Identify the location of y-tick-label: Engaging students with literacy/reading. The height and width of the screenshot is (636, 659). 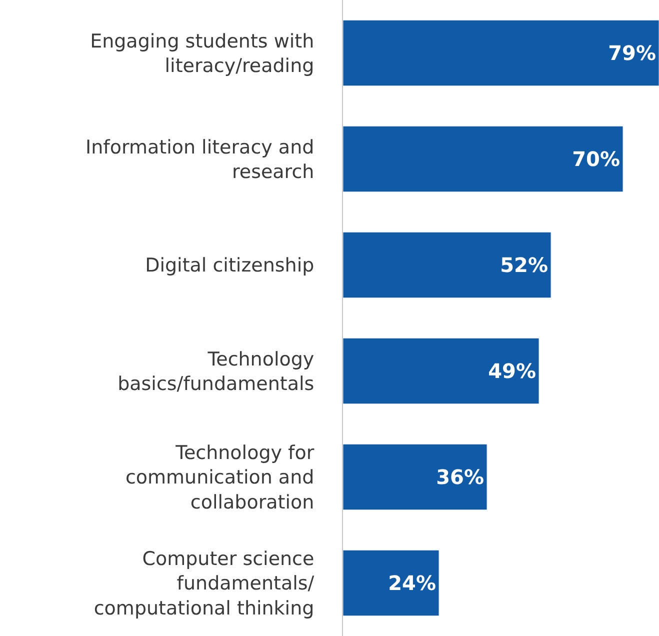
(202, 53).